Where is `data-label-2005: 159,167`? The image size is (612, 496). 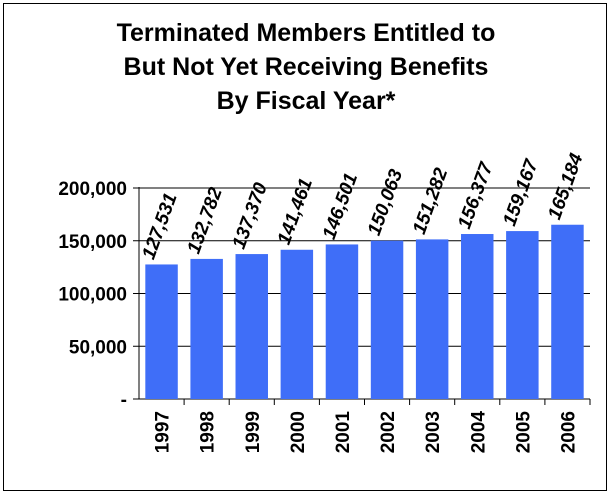 data-label-2005: 159,167 is located at coordinates (521, 192).